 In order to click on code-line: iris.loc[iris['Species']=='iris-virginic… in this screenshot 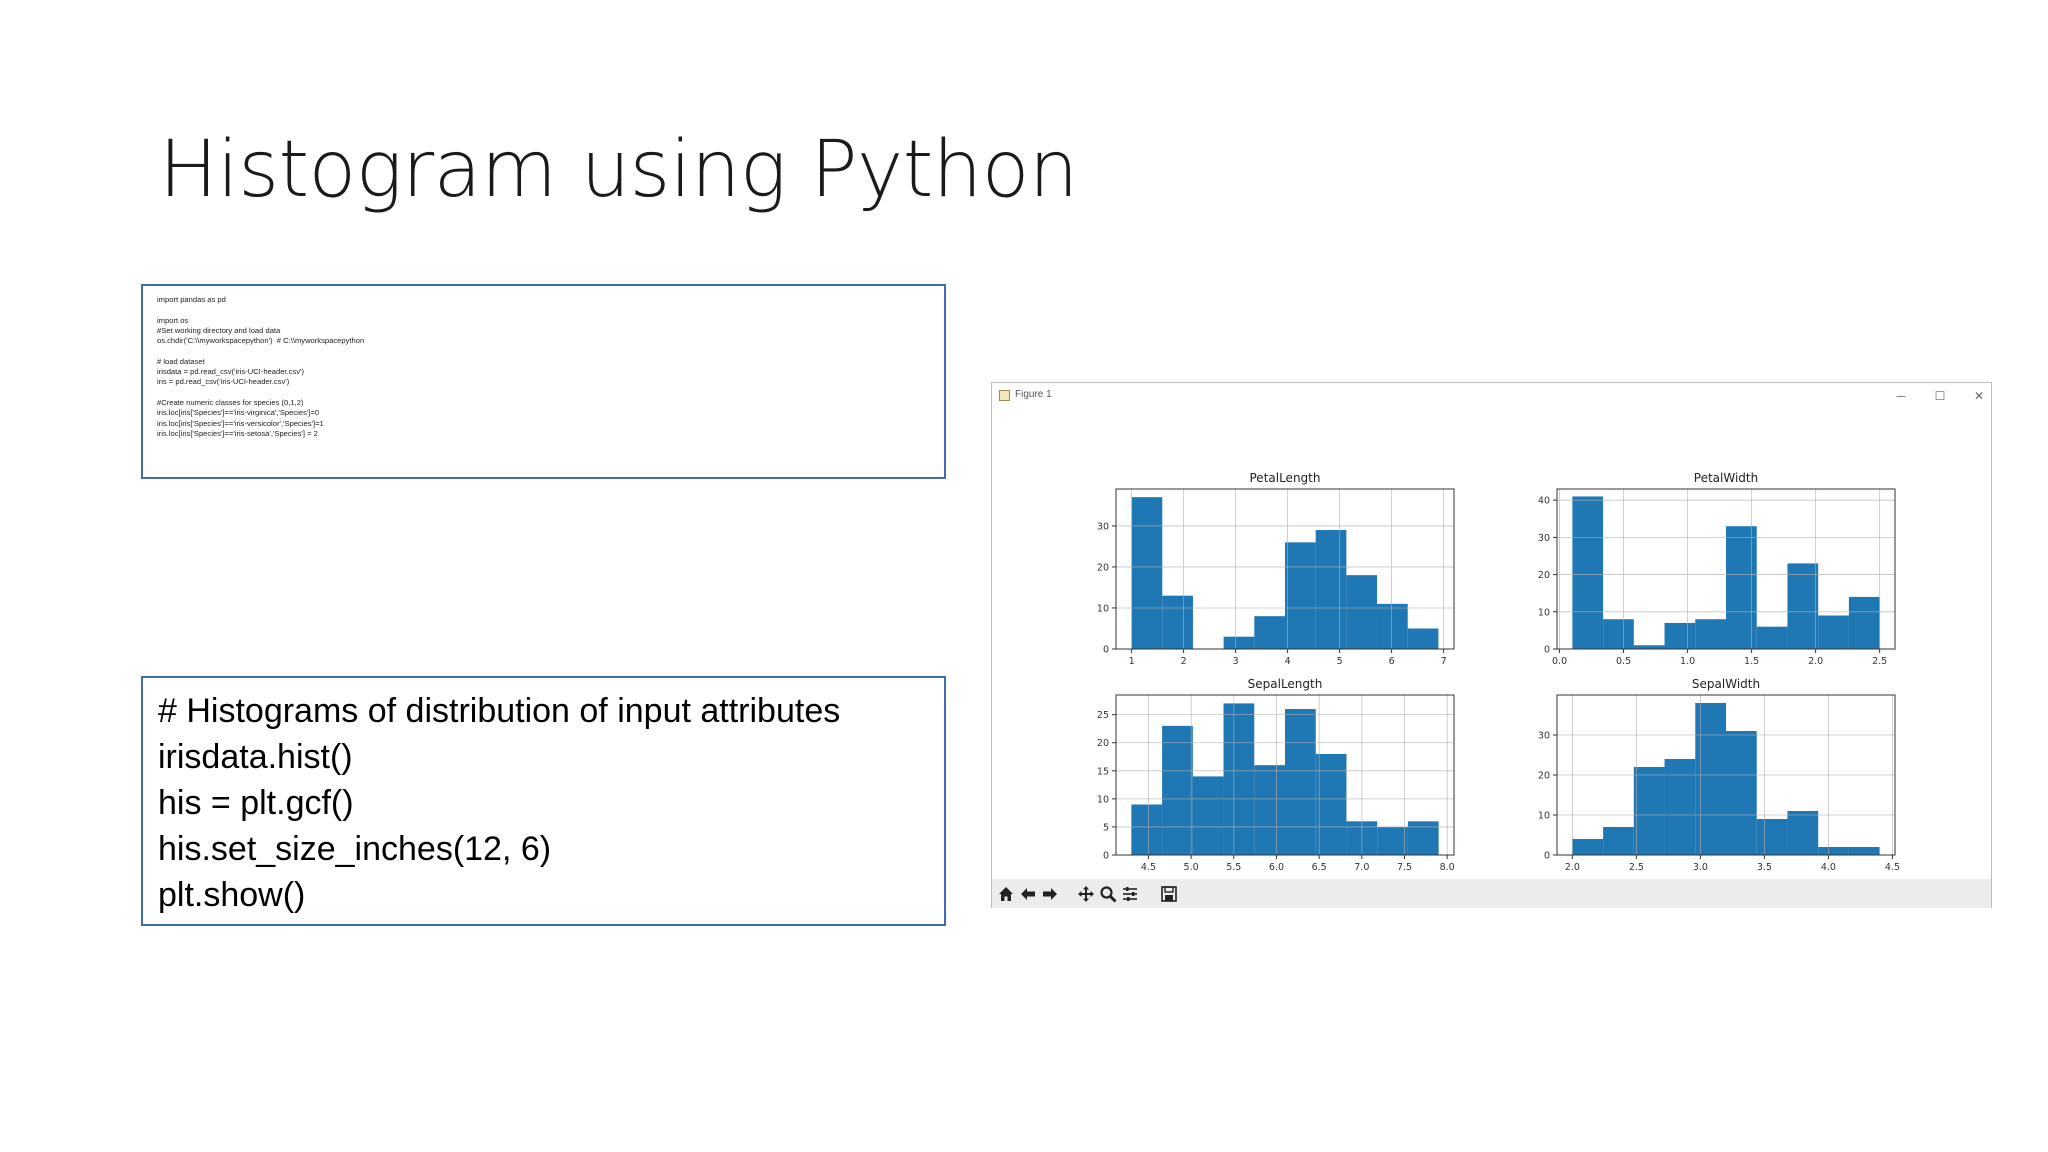, I will do `click(238, 413)`.